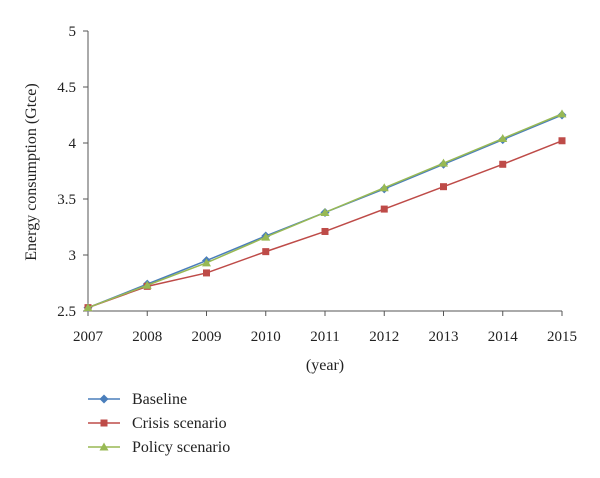 The height and width of the screenshot is (478, 600). I want to click on x-tick-label: 2011, so click(324, 337).